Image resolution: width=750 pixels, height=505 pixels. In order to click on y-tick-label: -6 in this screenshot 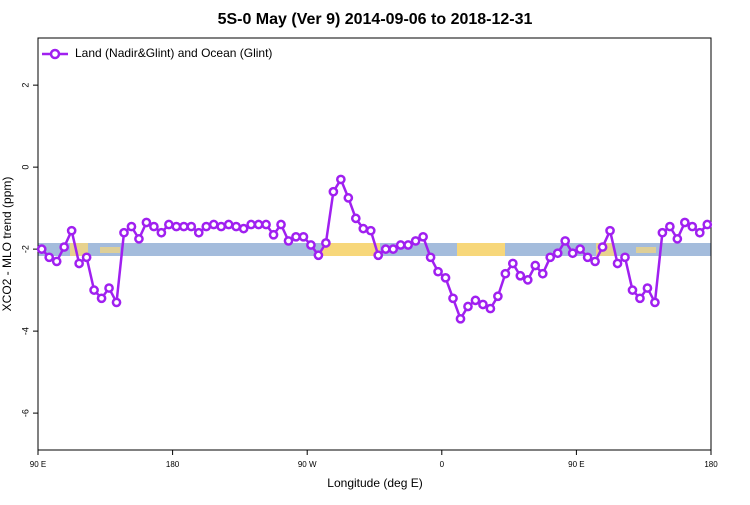, I will do `click(25, 413)`.